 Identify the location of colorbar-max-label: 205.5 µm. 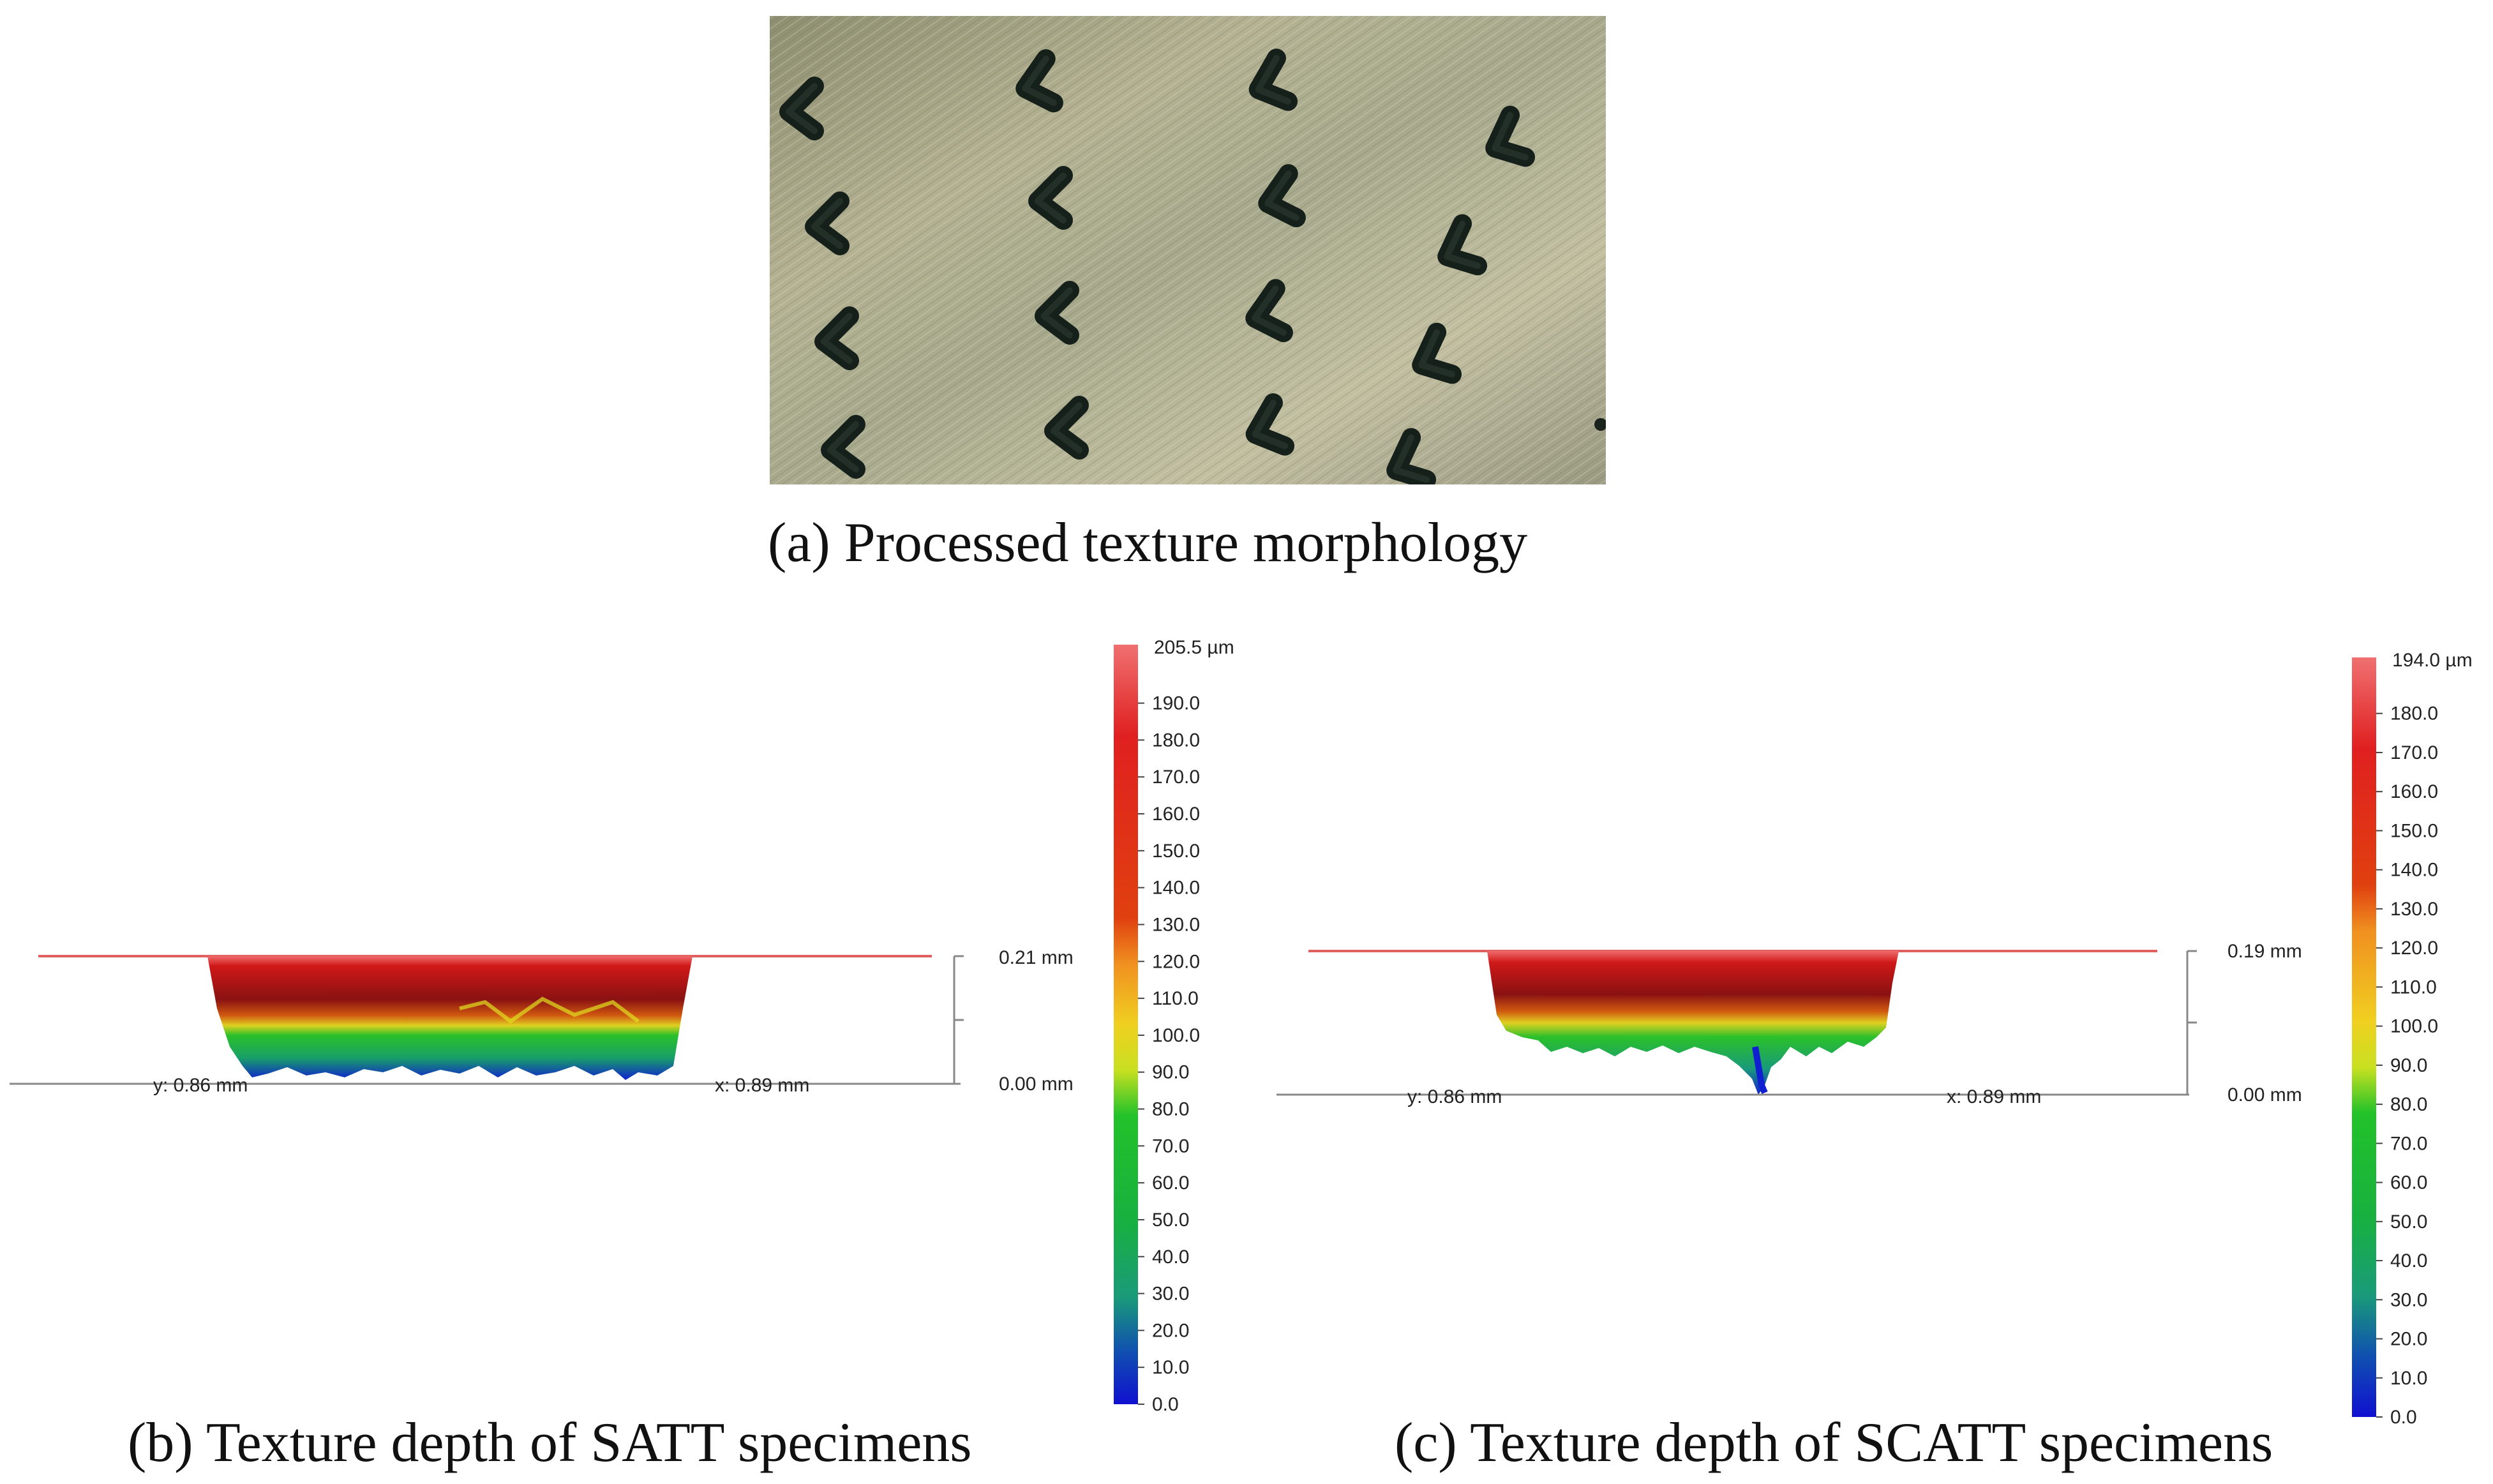
(1194, 647).